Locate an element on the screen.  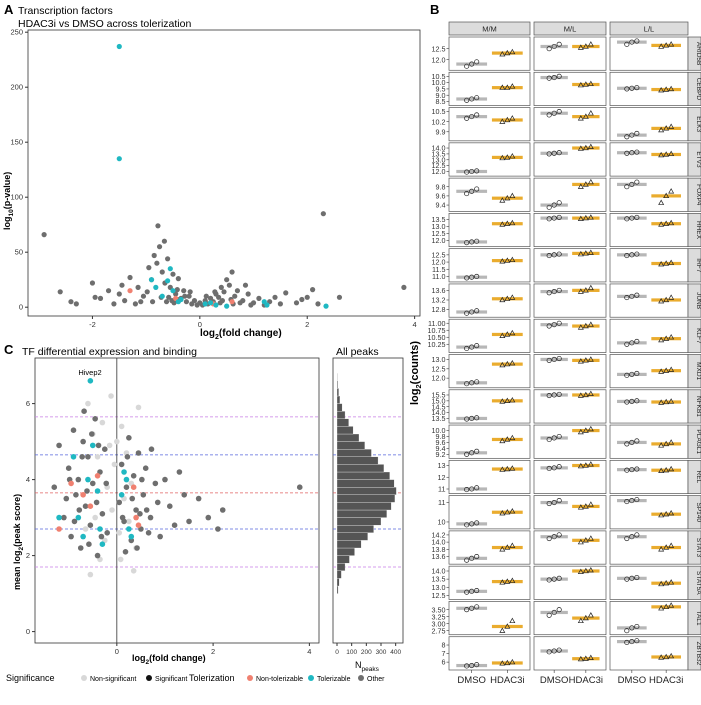
chart-b-gene-label: STAT3 is located at coordinates (698, 548).